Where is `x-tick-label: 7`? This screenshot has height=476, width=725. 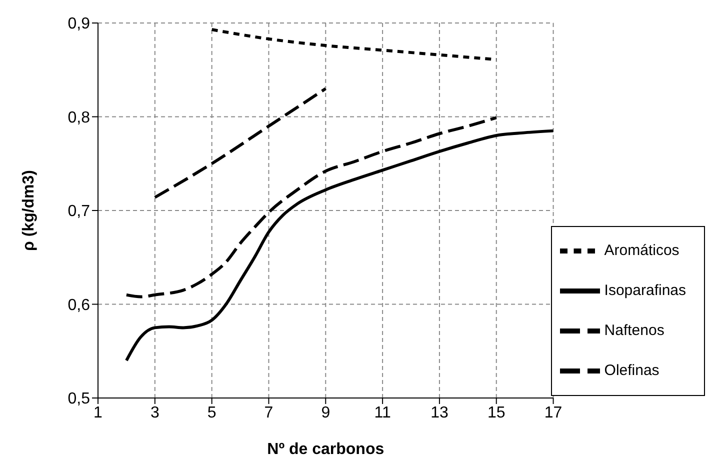
x-tick-label: 7 is located at coordinates (269, 413).